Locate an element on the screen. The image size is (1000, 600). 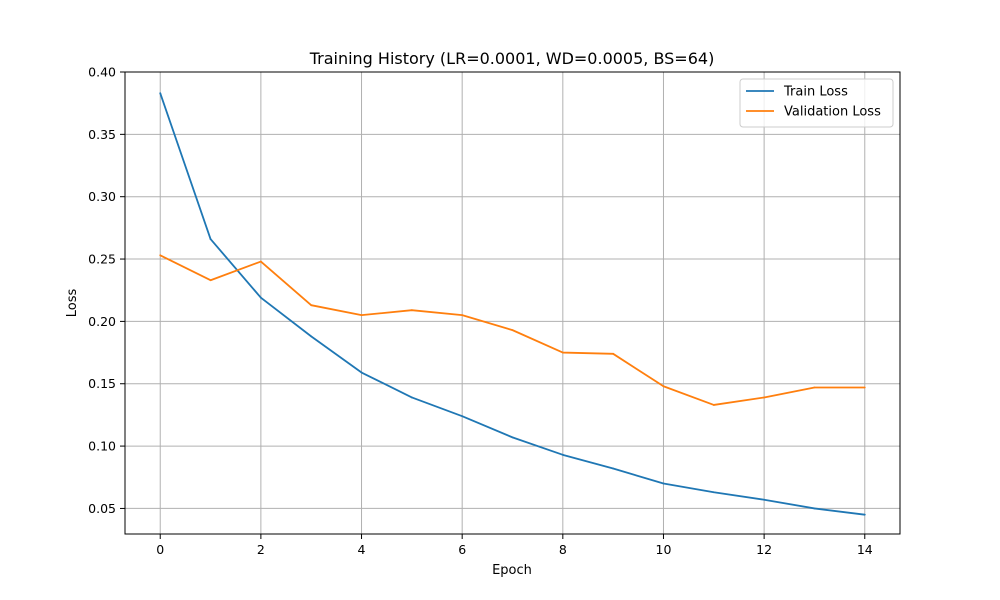
x-tick-label: 6 is located at coordinates (462, 549).